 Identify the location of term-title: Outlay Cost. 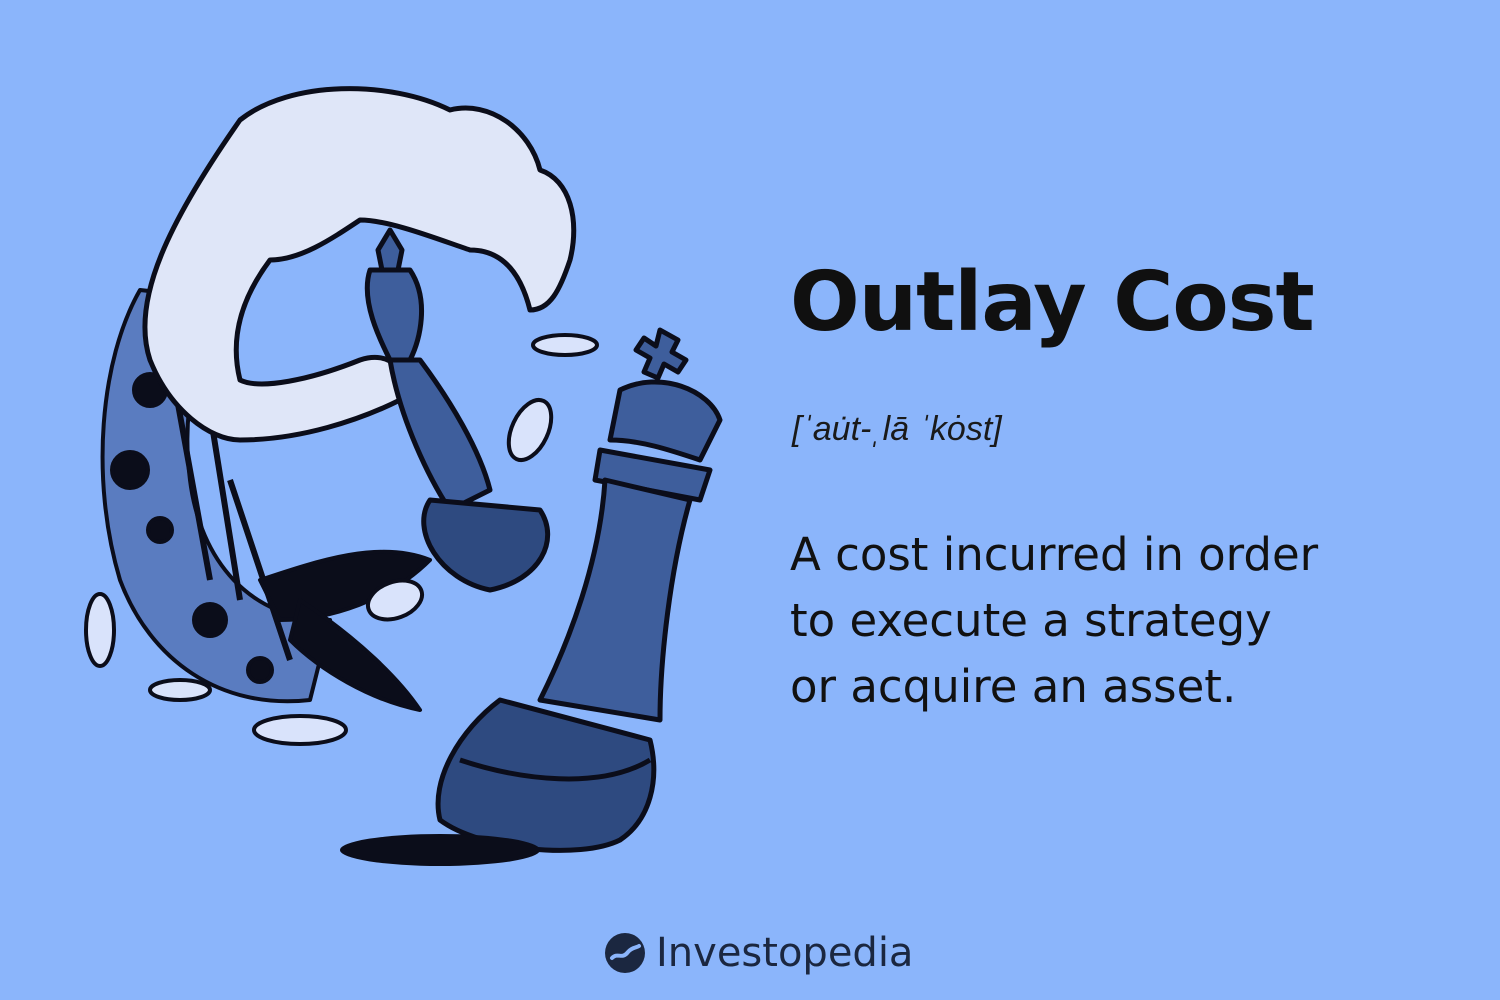
(1052, 302).